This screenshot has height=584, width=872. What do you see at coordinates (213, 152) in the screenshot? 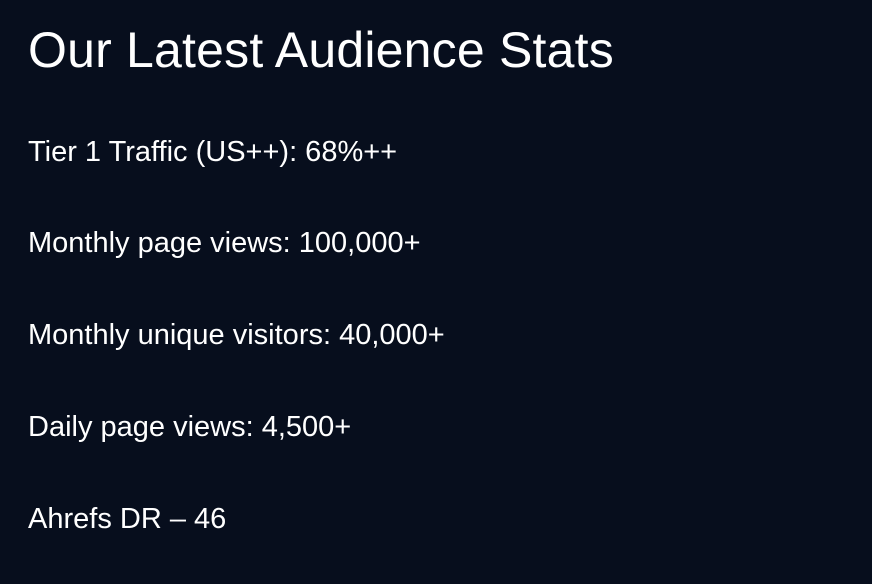
I see `stat-tier1-traffic: Tier 1 Traffic (US++): 68%++` at bounding box center [213, 152].